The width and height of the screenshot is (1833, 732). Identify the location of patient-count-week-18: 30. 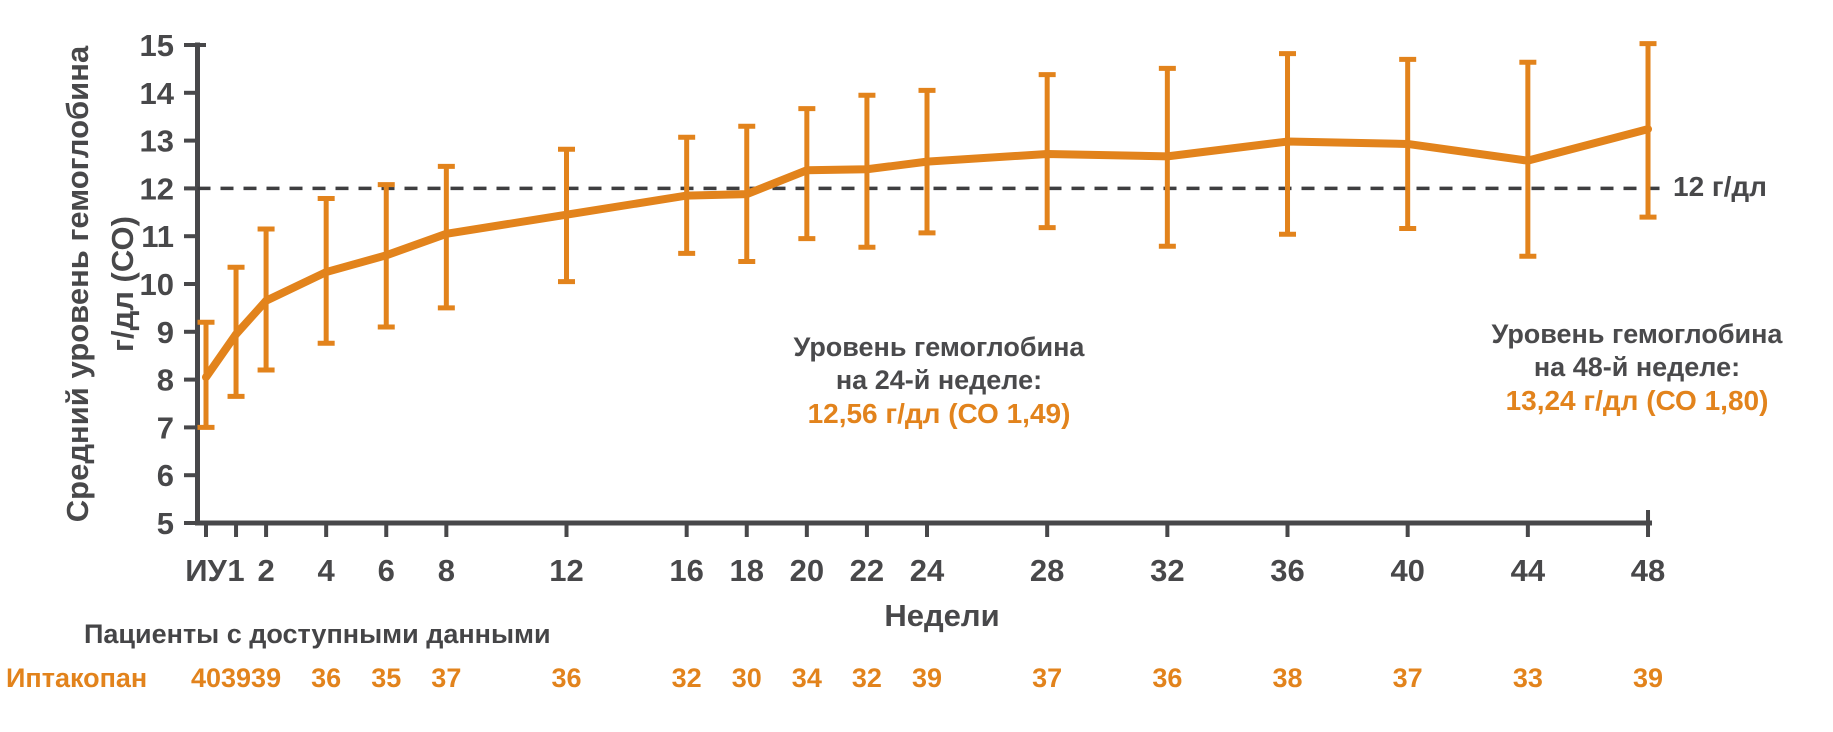
(746, 678).